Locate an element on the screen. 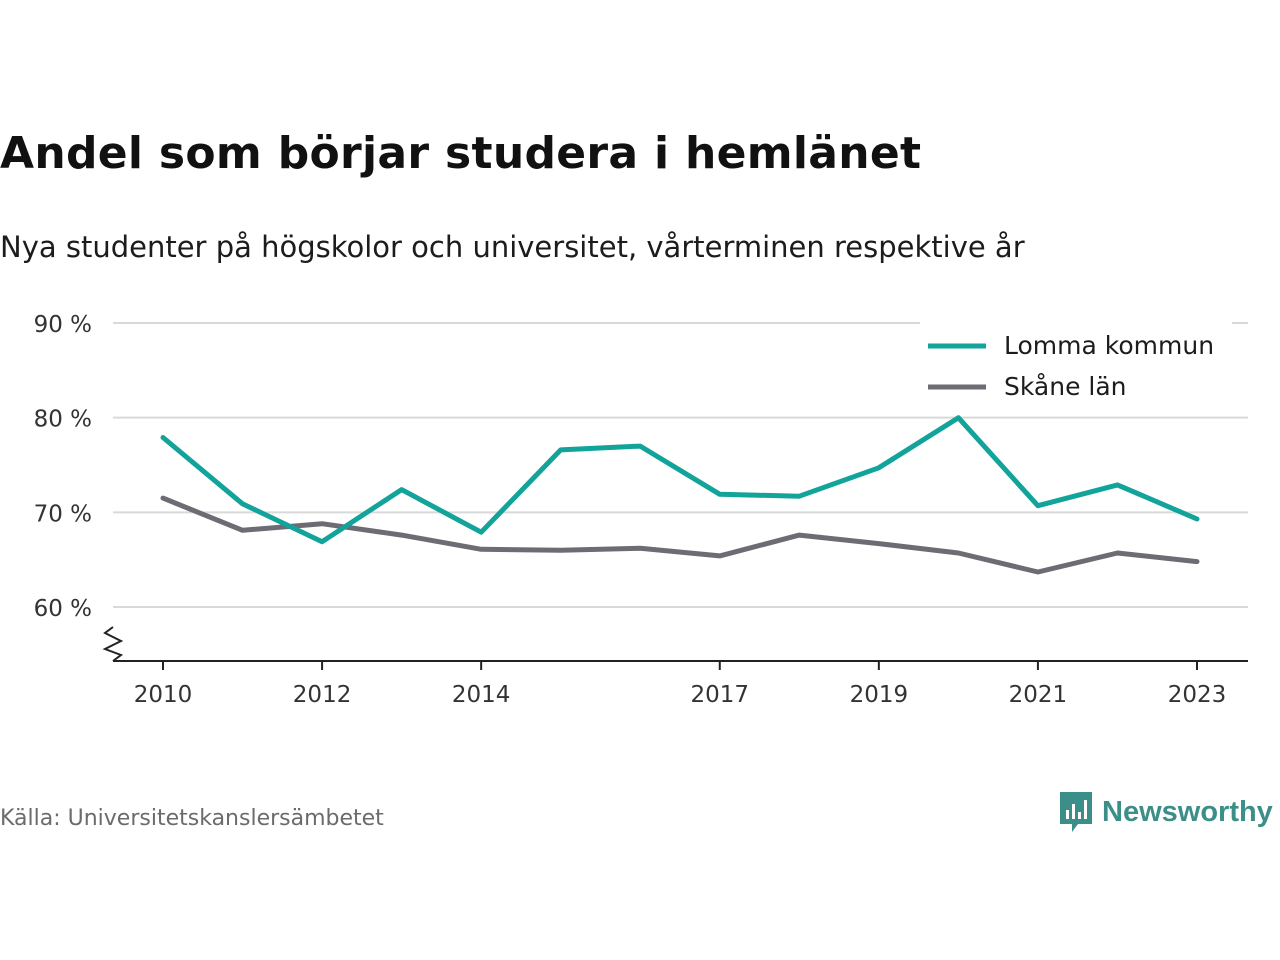 The image size is (1280, 960). legend: Lomma kommun Skåne län is located at coordinates (1076, 368).